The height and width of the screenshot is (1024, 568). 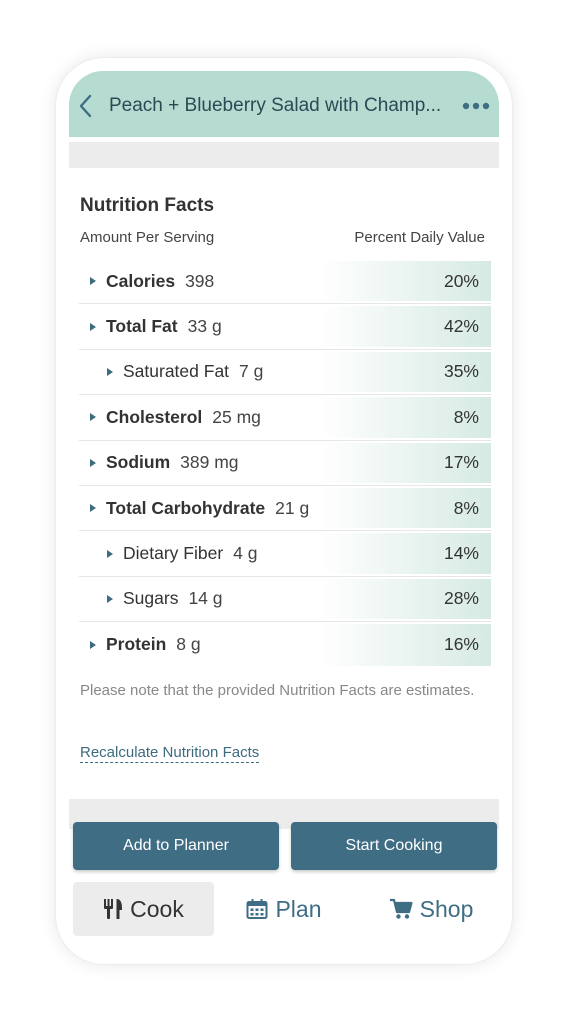 What do you see at coordinates (476, 106) in the screenshot?
I see `more-horizontal-icon` at bounding box center [476, 106].